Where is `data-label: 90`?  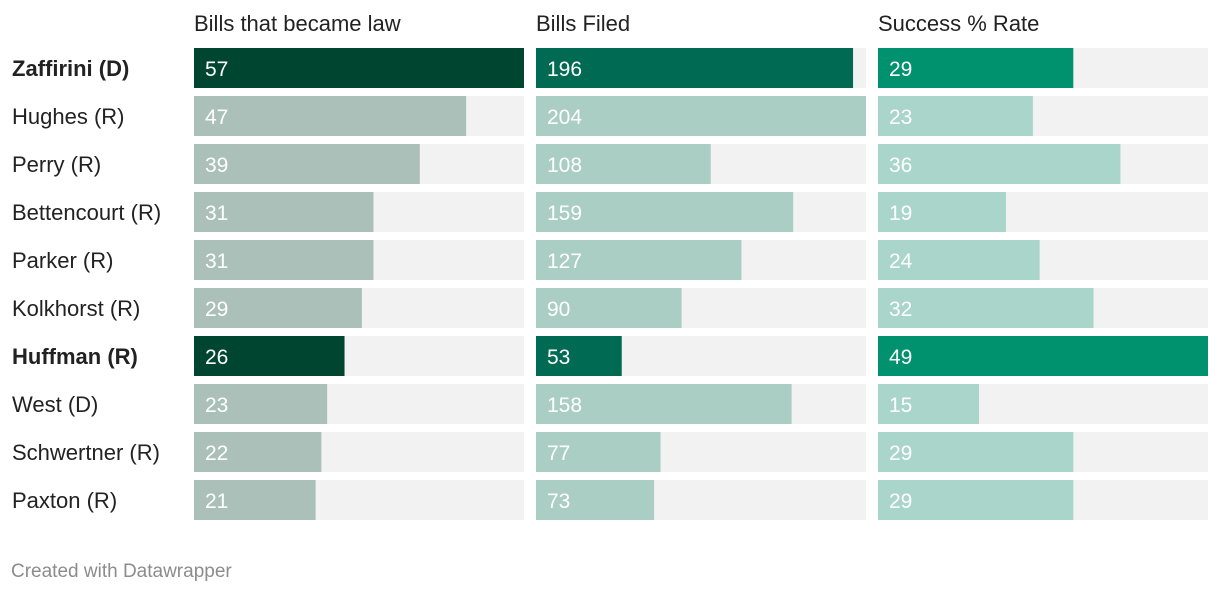
data-label: 90 is located at coordinates (558, 309).